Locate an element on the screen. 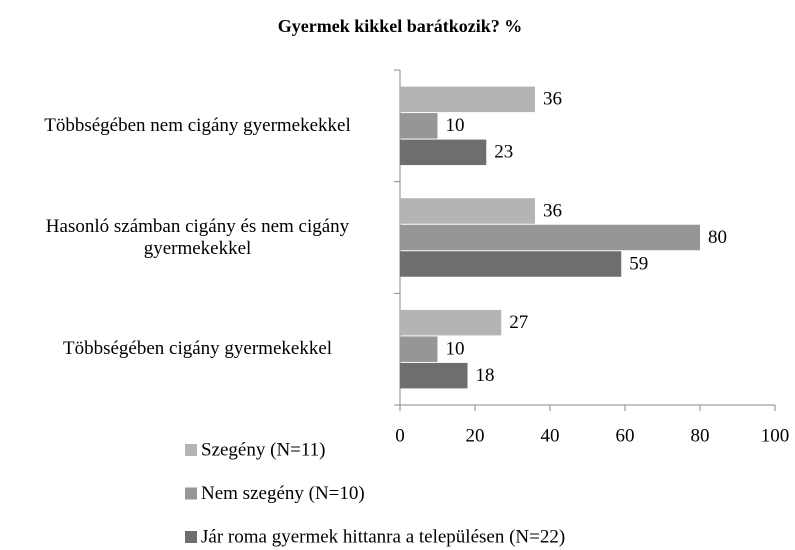 The height and width of the screenshot is (550, 795). chart-title: Gyermek kikkel barátkozik? % is located at coordinates (400, 26).